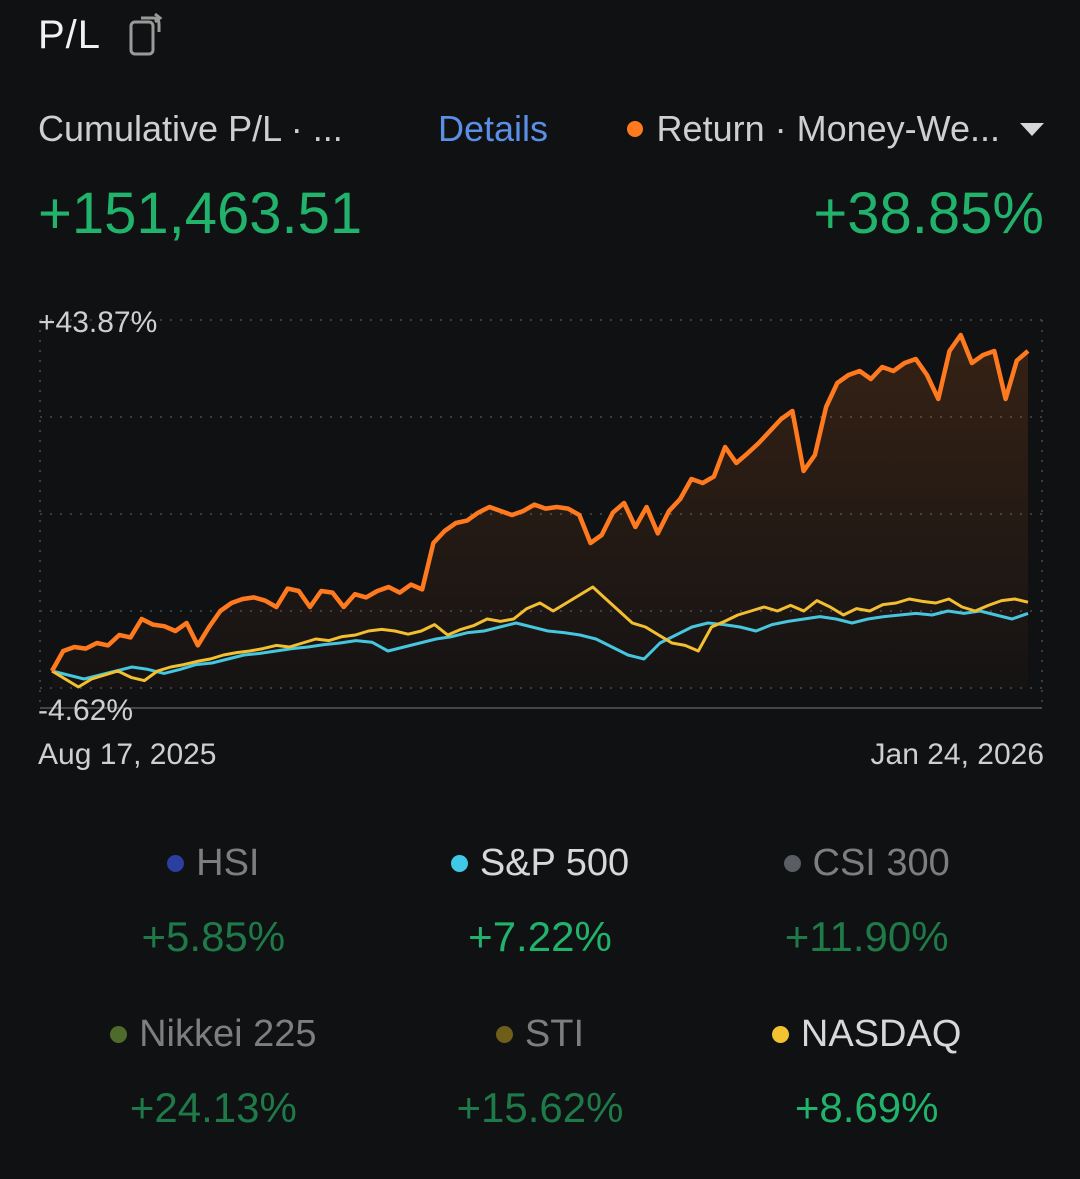 The image size is (1080, 1179). I want to click on legend-name: Nikkei 225, so click(213, 1034).